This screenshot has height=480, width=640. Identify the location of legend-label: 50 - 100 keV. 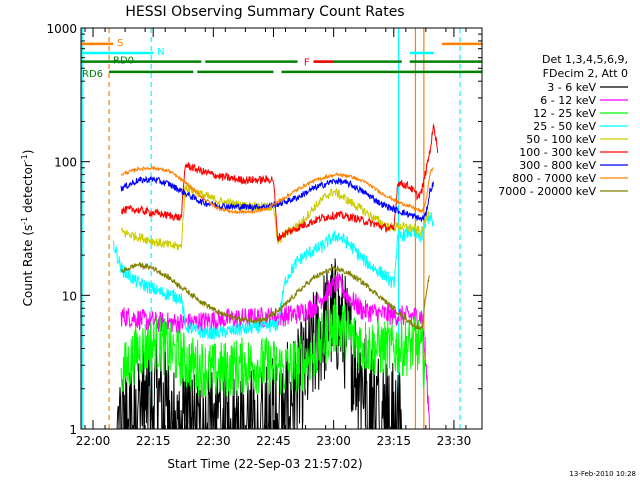
(561, 139).